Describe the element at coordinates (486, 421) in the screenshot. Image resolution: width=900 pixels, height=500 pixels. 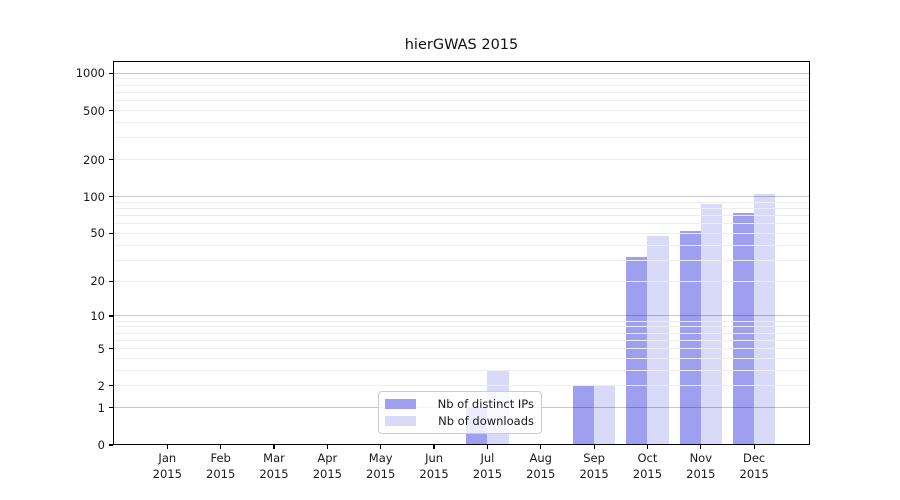
I see `legend-label-downloads: Nb of downloads` at that location.